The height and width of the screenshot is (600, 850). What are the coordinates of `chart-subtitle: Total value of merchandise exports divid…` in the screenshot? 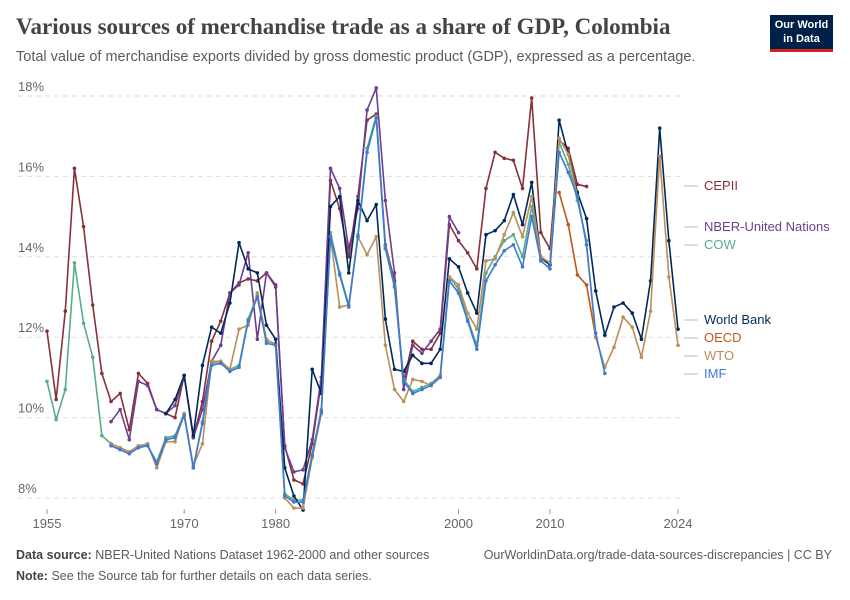 It's located at (356, 57).